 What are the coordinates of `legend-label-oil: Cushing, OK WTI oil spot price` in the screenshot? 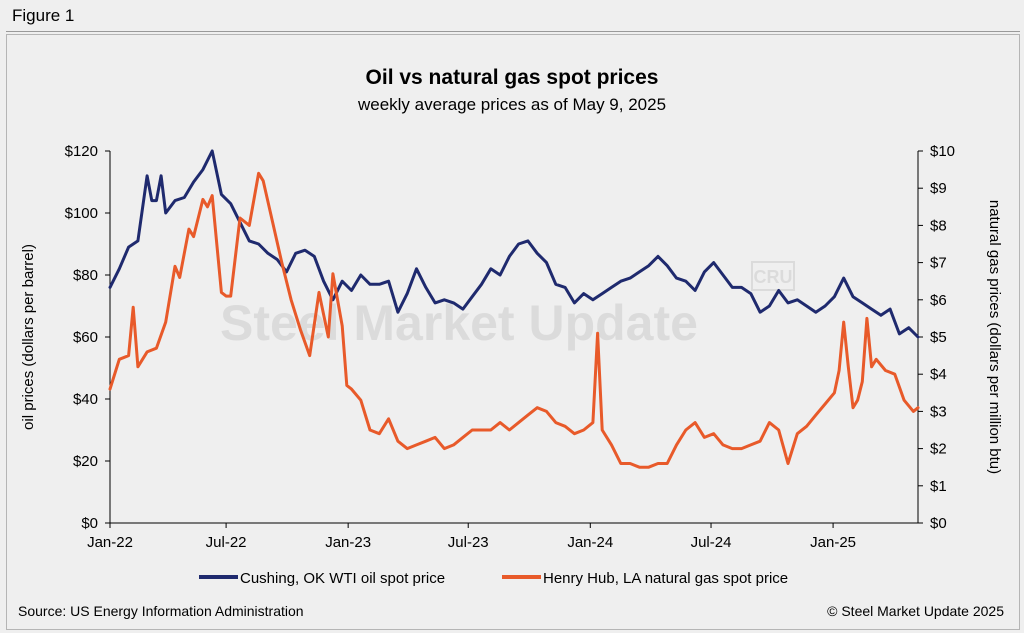 It's located at (342, 578).